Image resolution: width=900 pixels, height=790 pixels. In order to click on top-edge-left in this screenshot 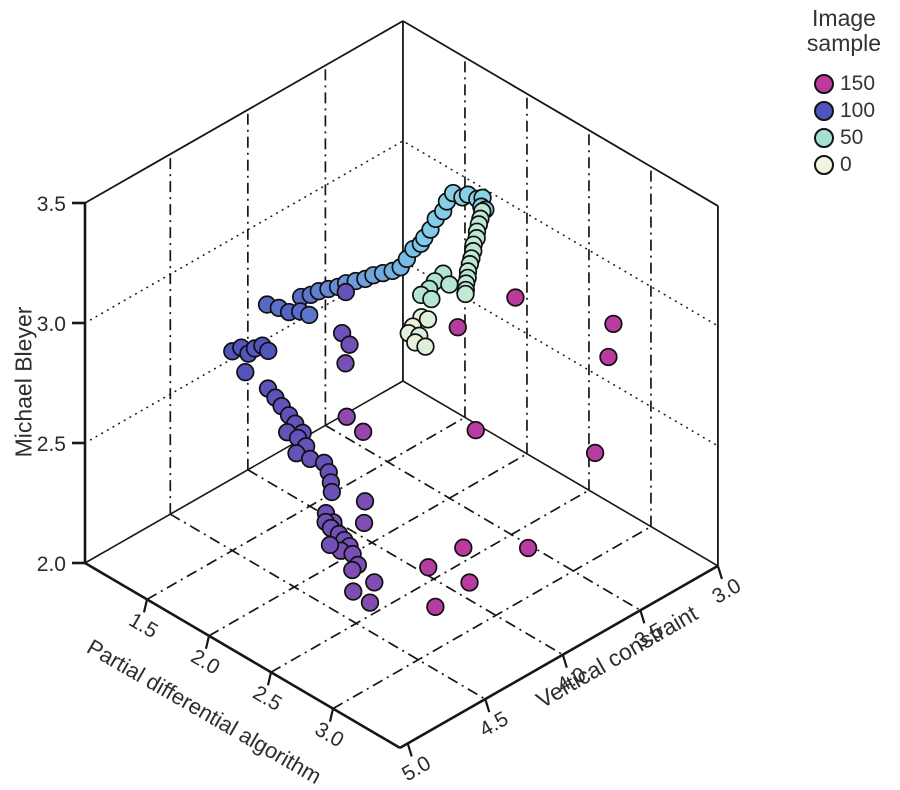, I will do `click(244, 112)`.